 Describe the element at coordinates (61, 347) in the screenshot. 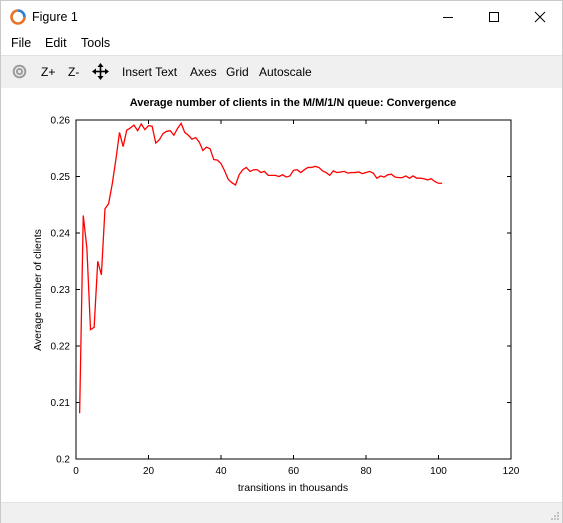

I see `y-tick-label: 0.22` at that location.